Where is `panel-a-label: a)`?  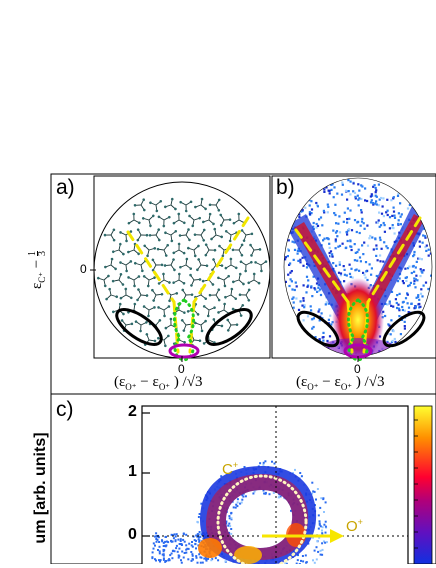
panel-a-label: a) is located at coordinates (65, 188).